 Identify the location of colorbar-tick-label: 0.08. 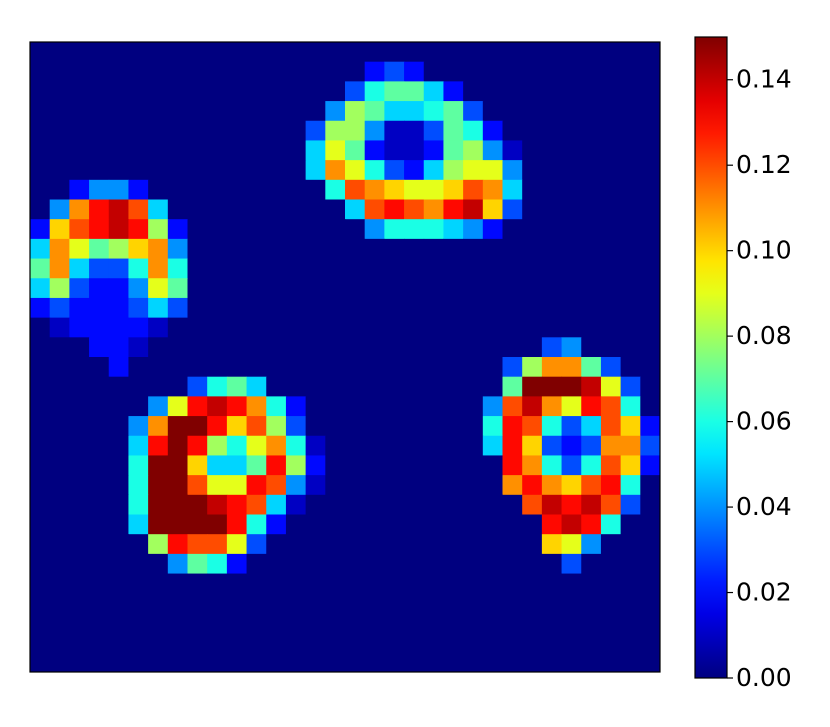
(764, 335).